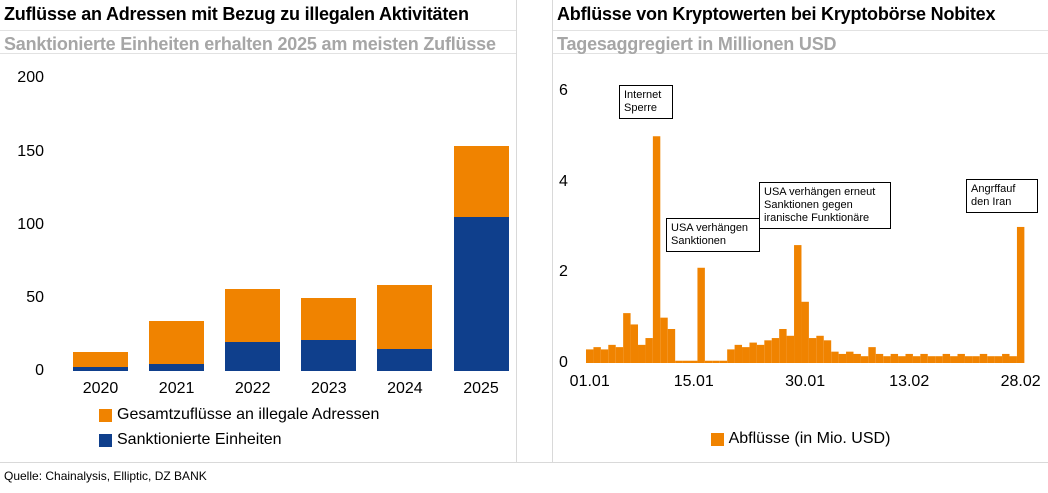  I want to click on legend-item-sanctioned: Sanktionierte Einheiten, so click(239, 440).